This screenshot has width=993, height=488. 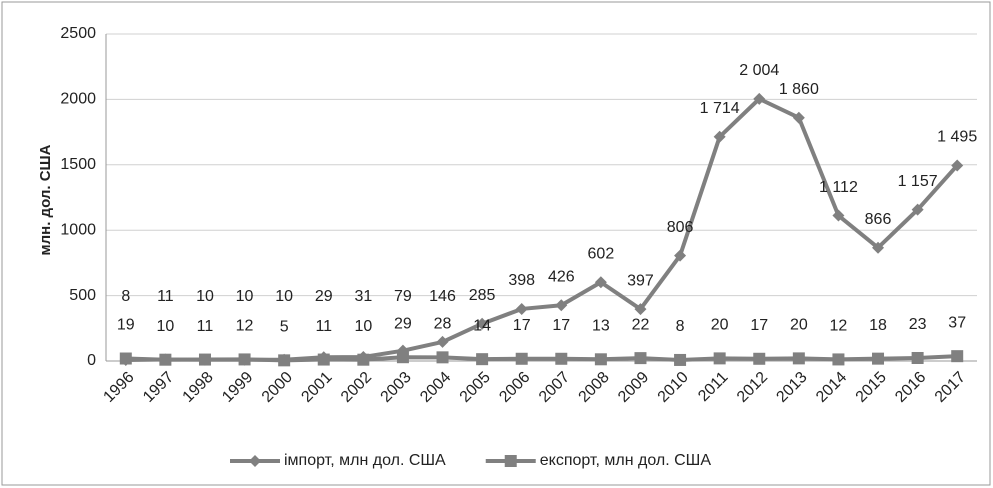 What do you see at coordinates (78, 164) in the screenshot?
I see `y-tick-label: 1500` at bounding box center [78, 164].